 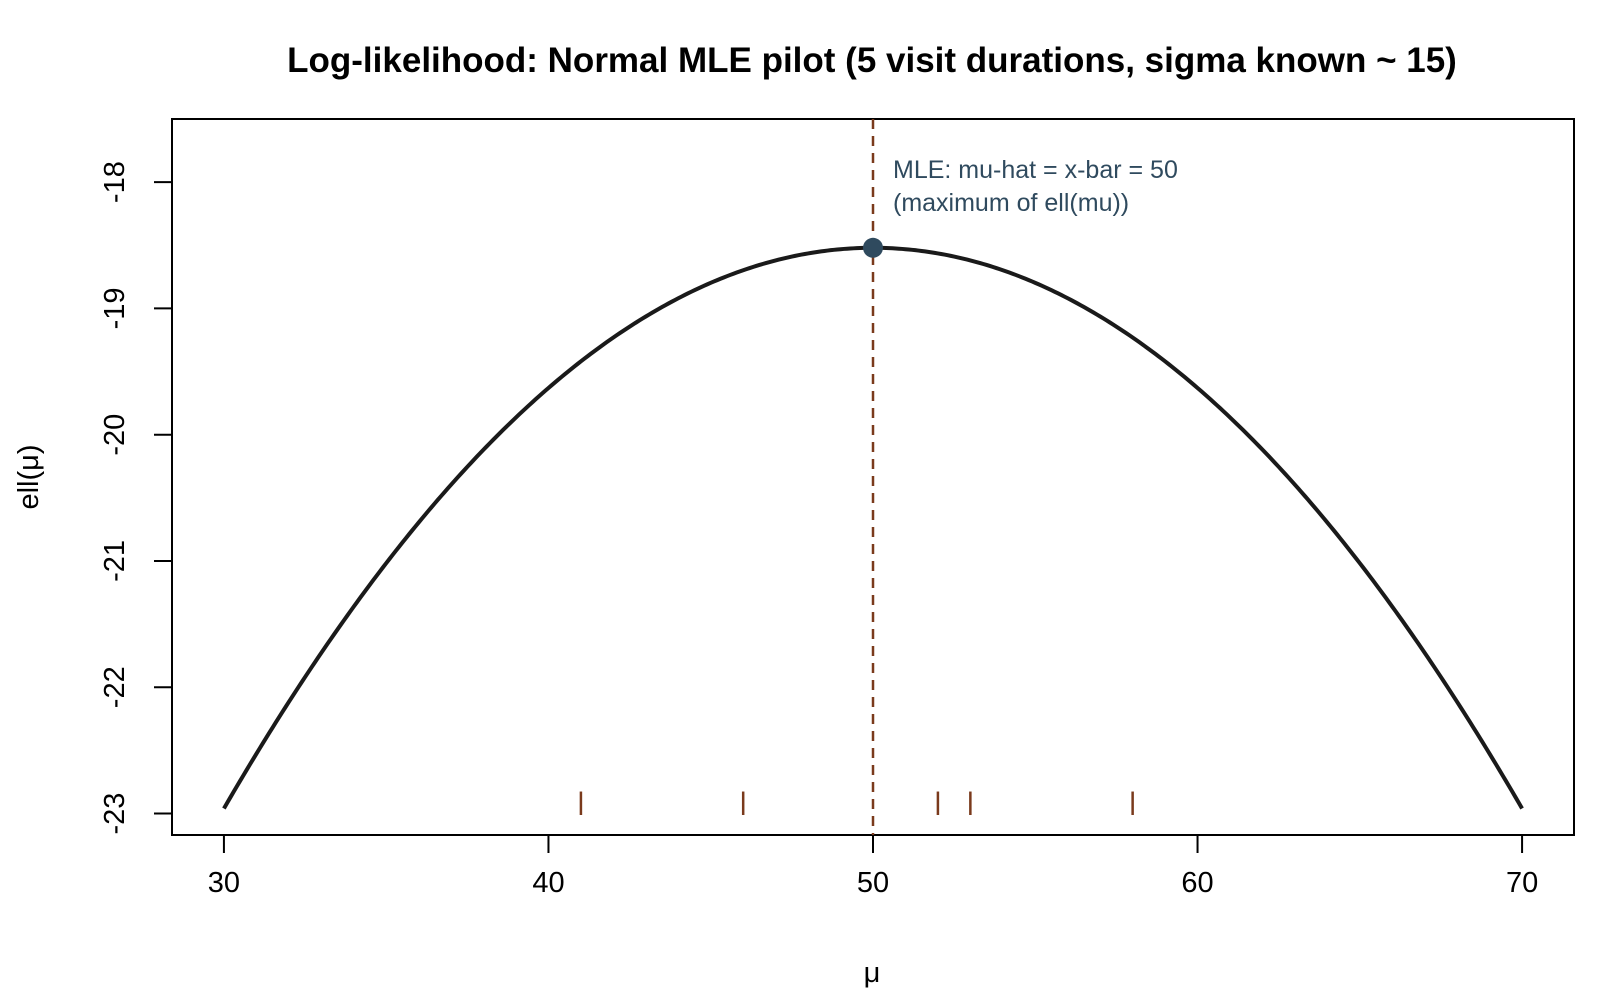 What do you see at coordinates (1522, 883) in the screenshot?
I see `x-tick-label: 70` at bounding box center [1522, 883].